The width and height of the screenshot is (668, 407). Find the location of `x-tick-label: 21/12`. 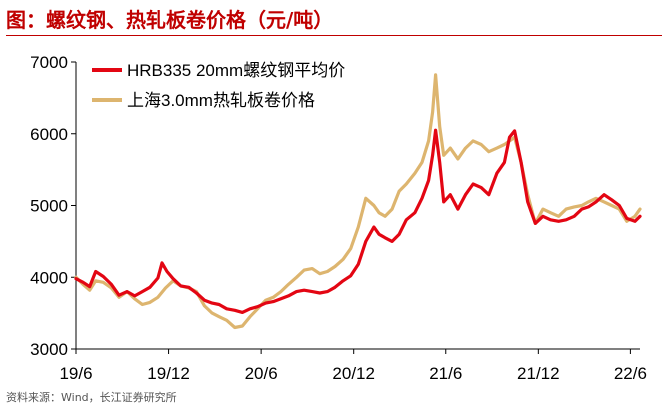

x-tick-label: 21/12 is located at coordinates (538, 373).